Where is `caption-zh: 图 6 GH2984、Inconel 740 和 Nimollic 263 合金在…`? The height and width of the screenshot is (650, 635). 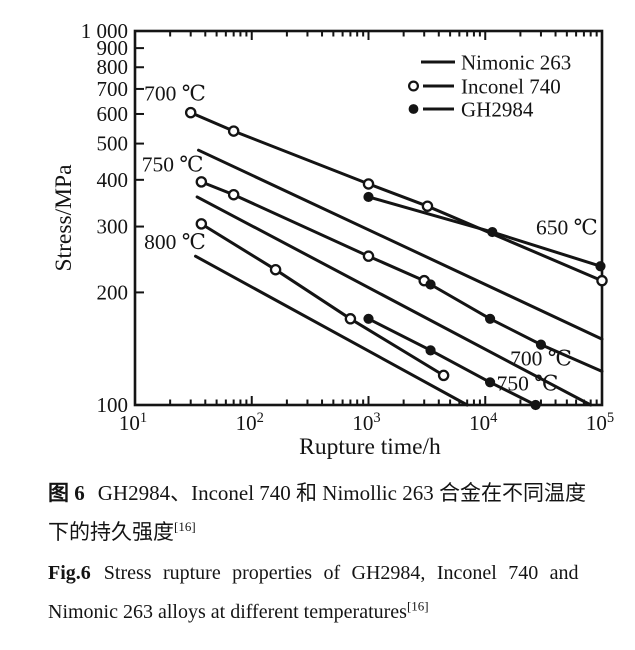
caption-zh: 图 6 GH2984、Inconel 740 和 Nimollic 263 合金在… is located at coordinates (337, 513).